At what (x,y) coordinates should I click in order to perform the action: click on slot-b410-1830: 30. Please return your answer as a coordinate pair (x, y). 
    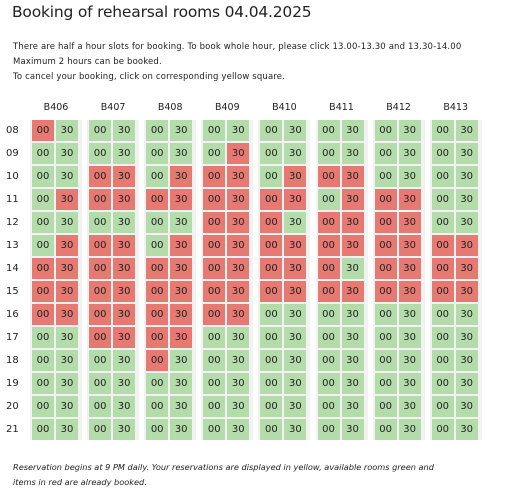
    Looking at the image, I should click on (295, 360).